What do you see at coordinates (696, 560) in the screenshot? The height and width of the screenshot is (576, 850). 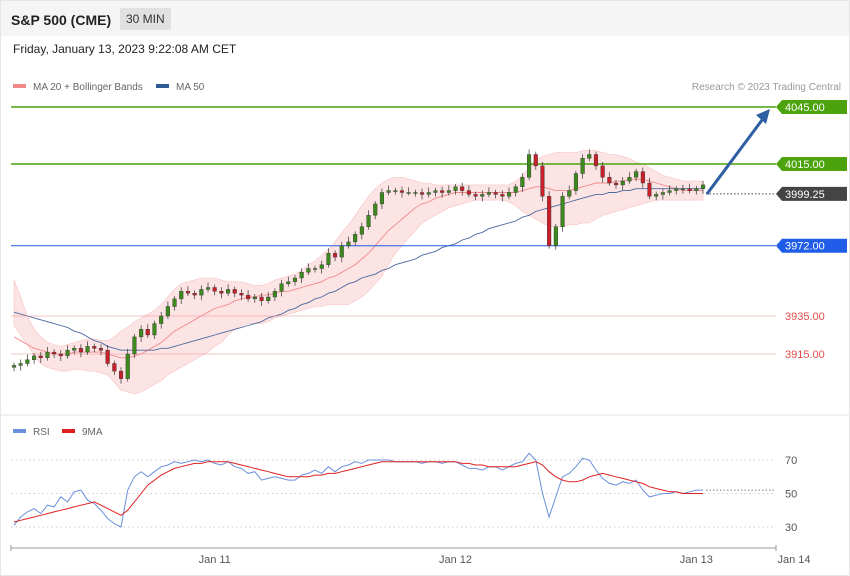 I see `x-tick-label: Jan 13` at bounding box center [696, 560].